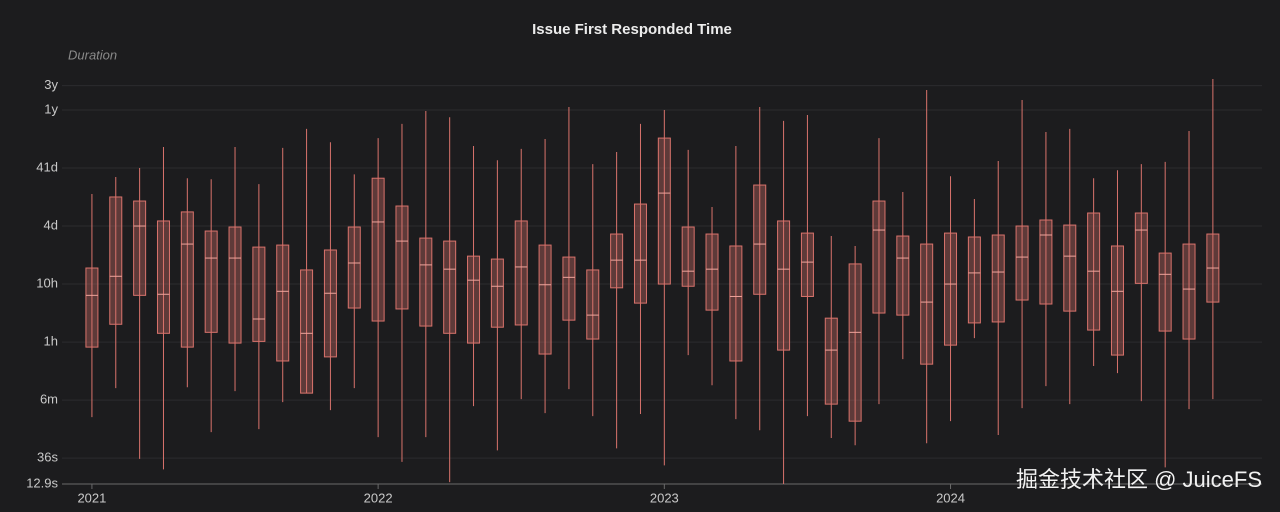 This screenshot has width=1280, height=512. Describe the element at coordinates (51, 84) in the screenshot. I see `y-tick-label: 3y` at that location.